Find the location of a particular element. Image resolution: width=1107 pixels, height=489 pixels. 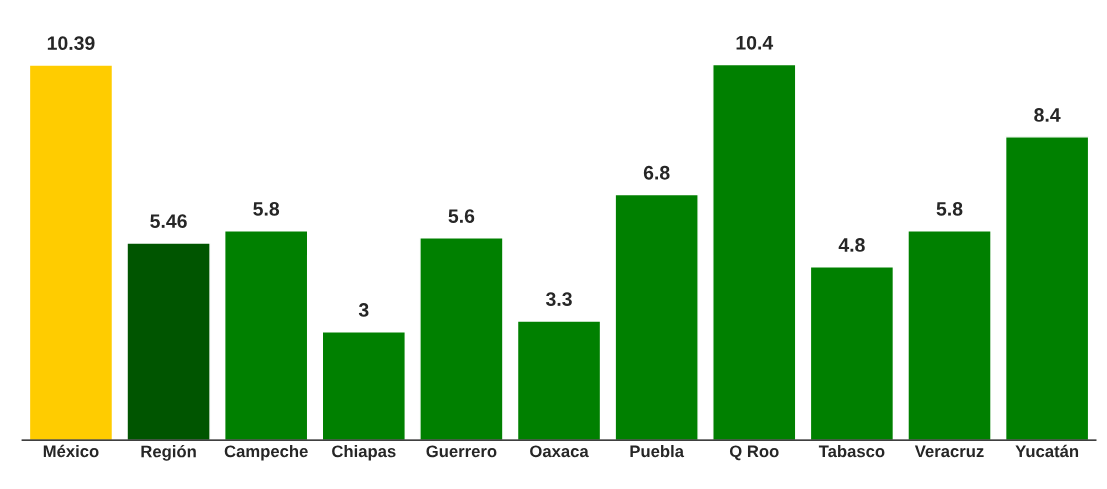

data-label: 10.4 is located at coordinates (755, 42).